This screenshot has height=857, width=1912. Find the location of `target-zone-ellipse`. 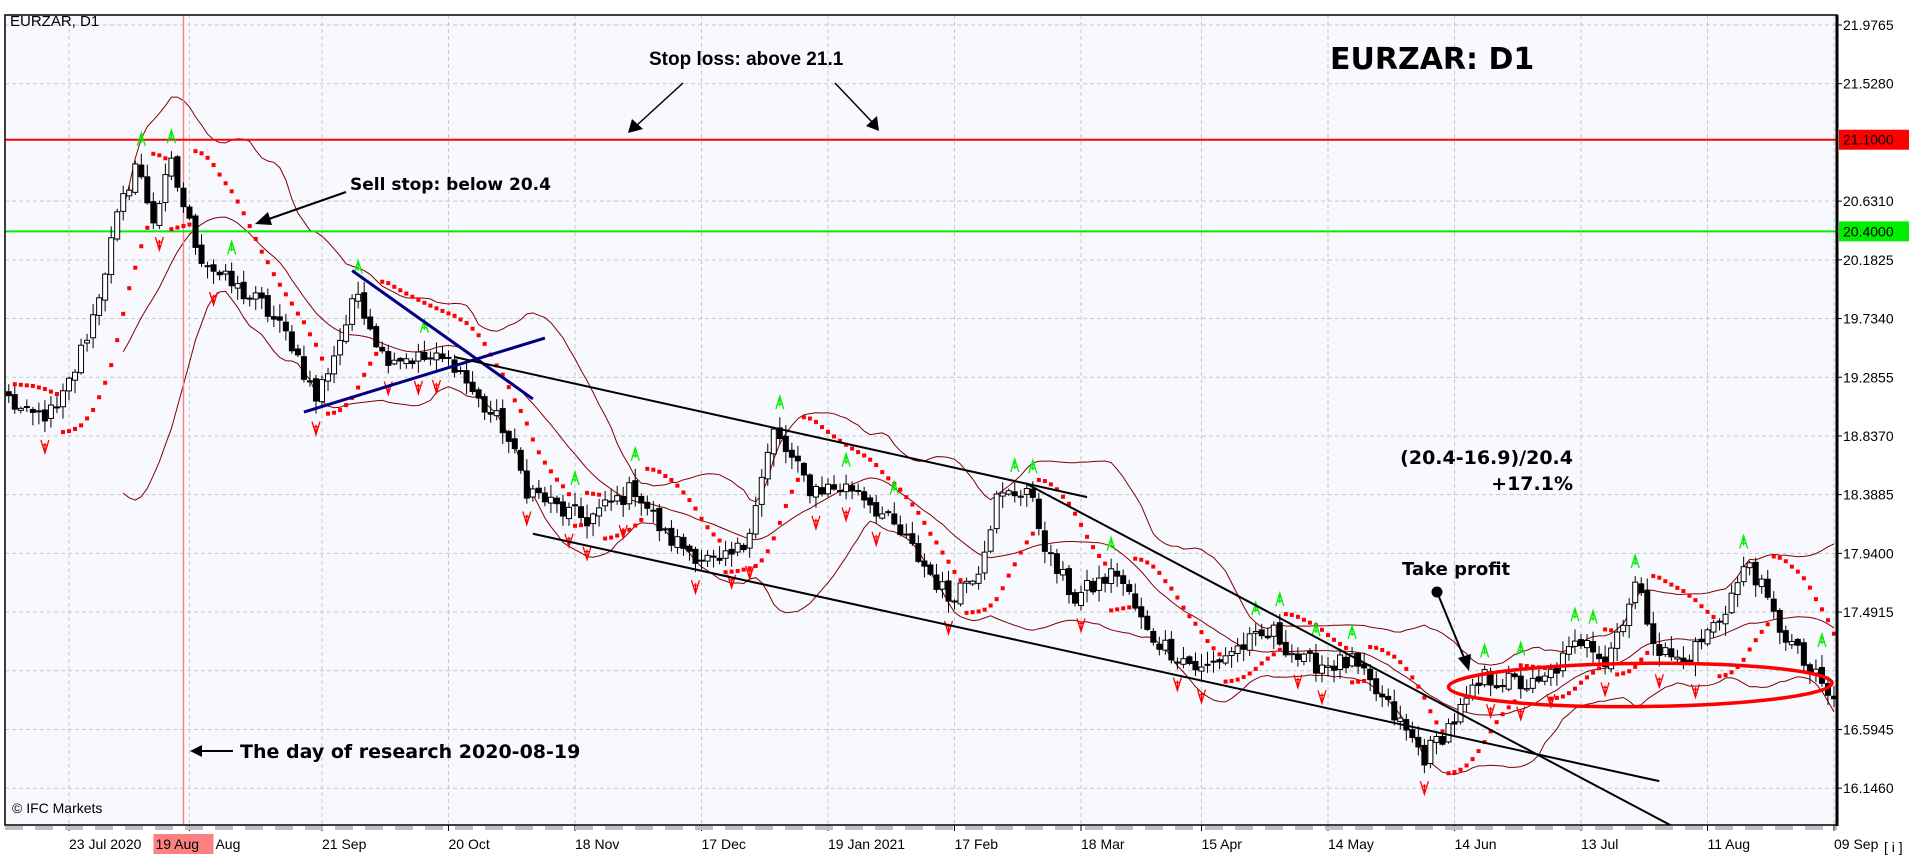

target-zone-ellipse is located at coordinates (1640, 685).